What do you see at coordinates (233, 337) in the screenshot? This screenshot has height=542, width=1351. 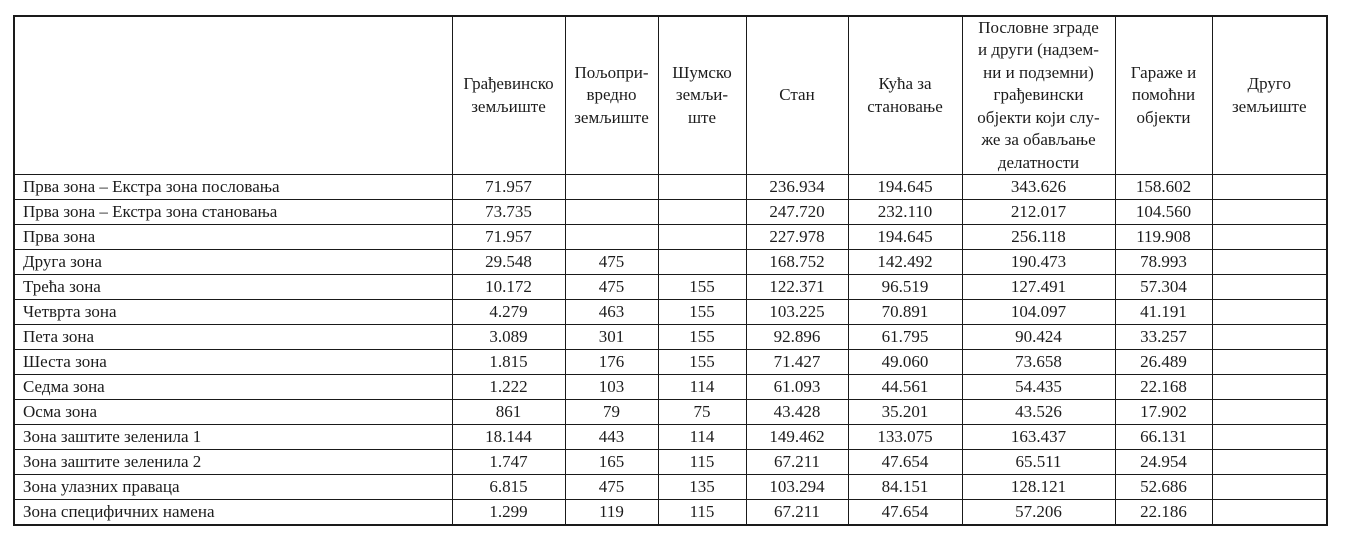 I see `zone-name-cell: Пета зона` at bounding box center [233, 337].